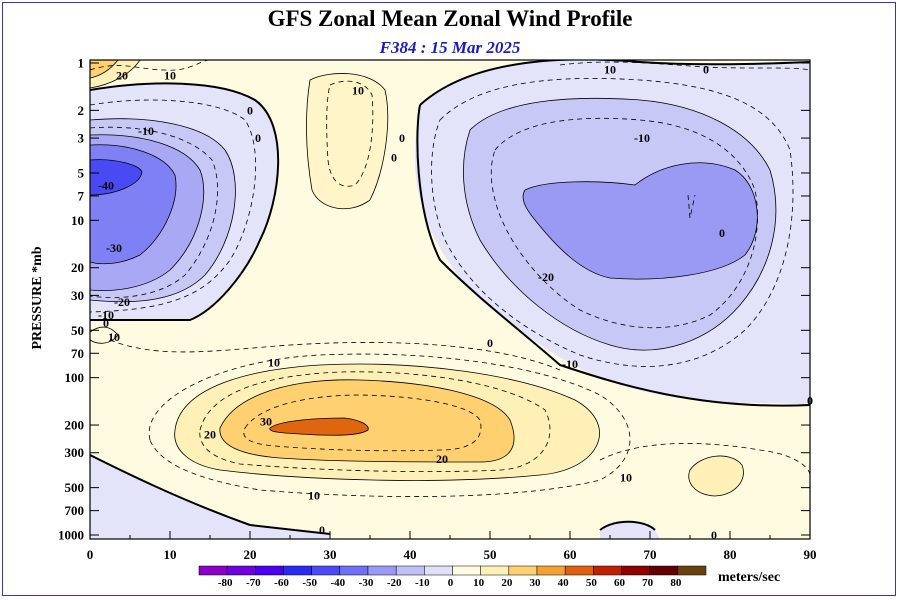  I want to click on colorbar-tick-label: 0, so click(451, 583).